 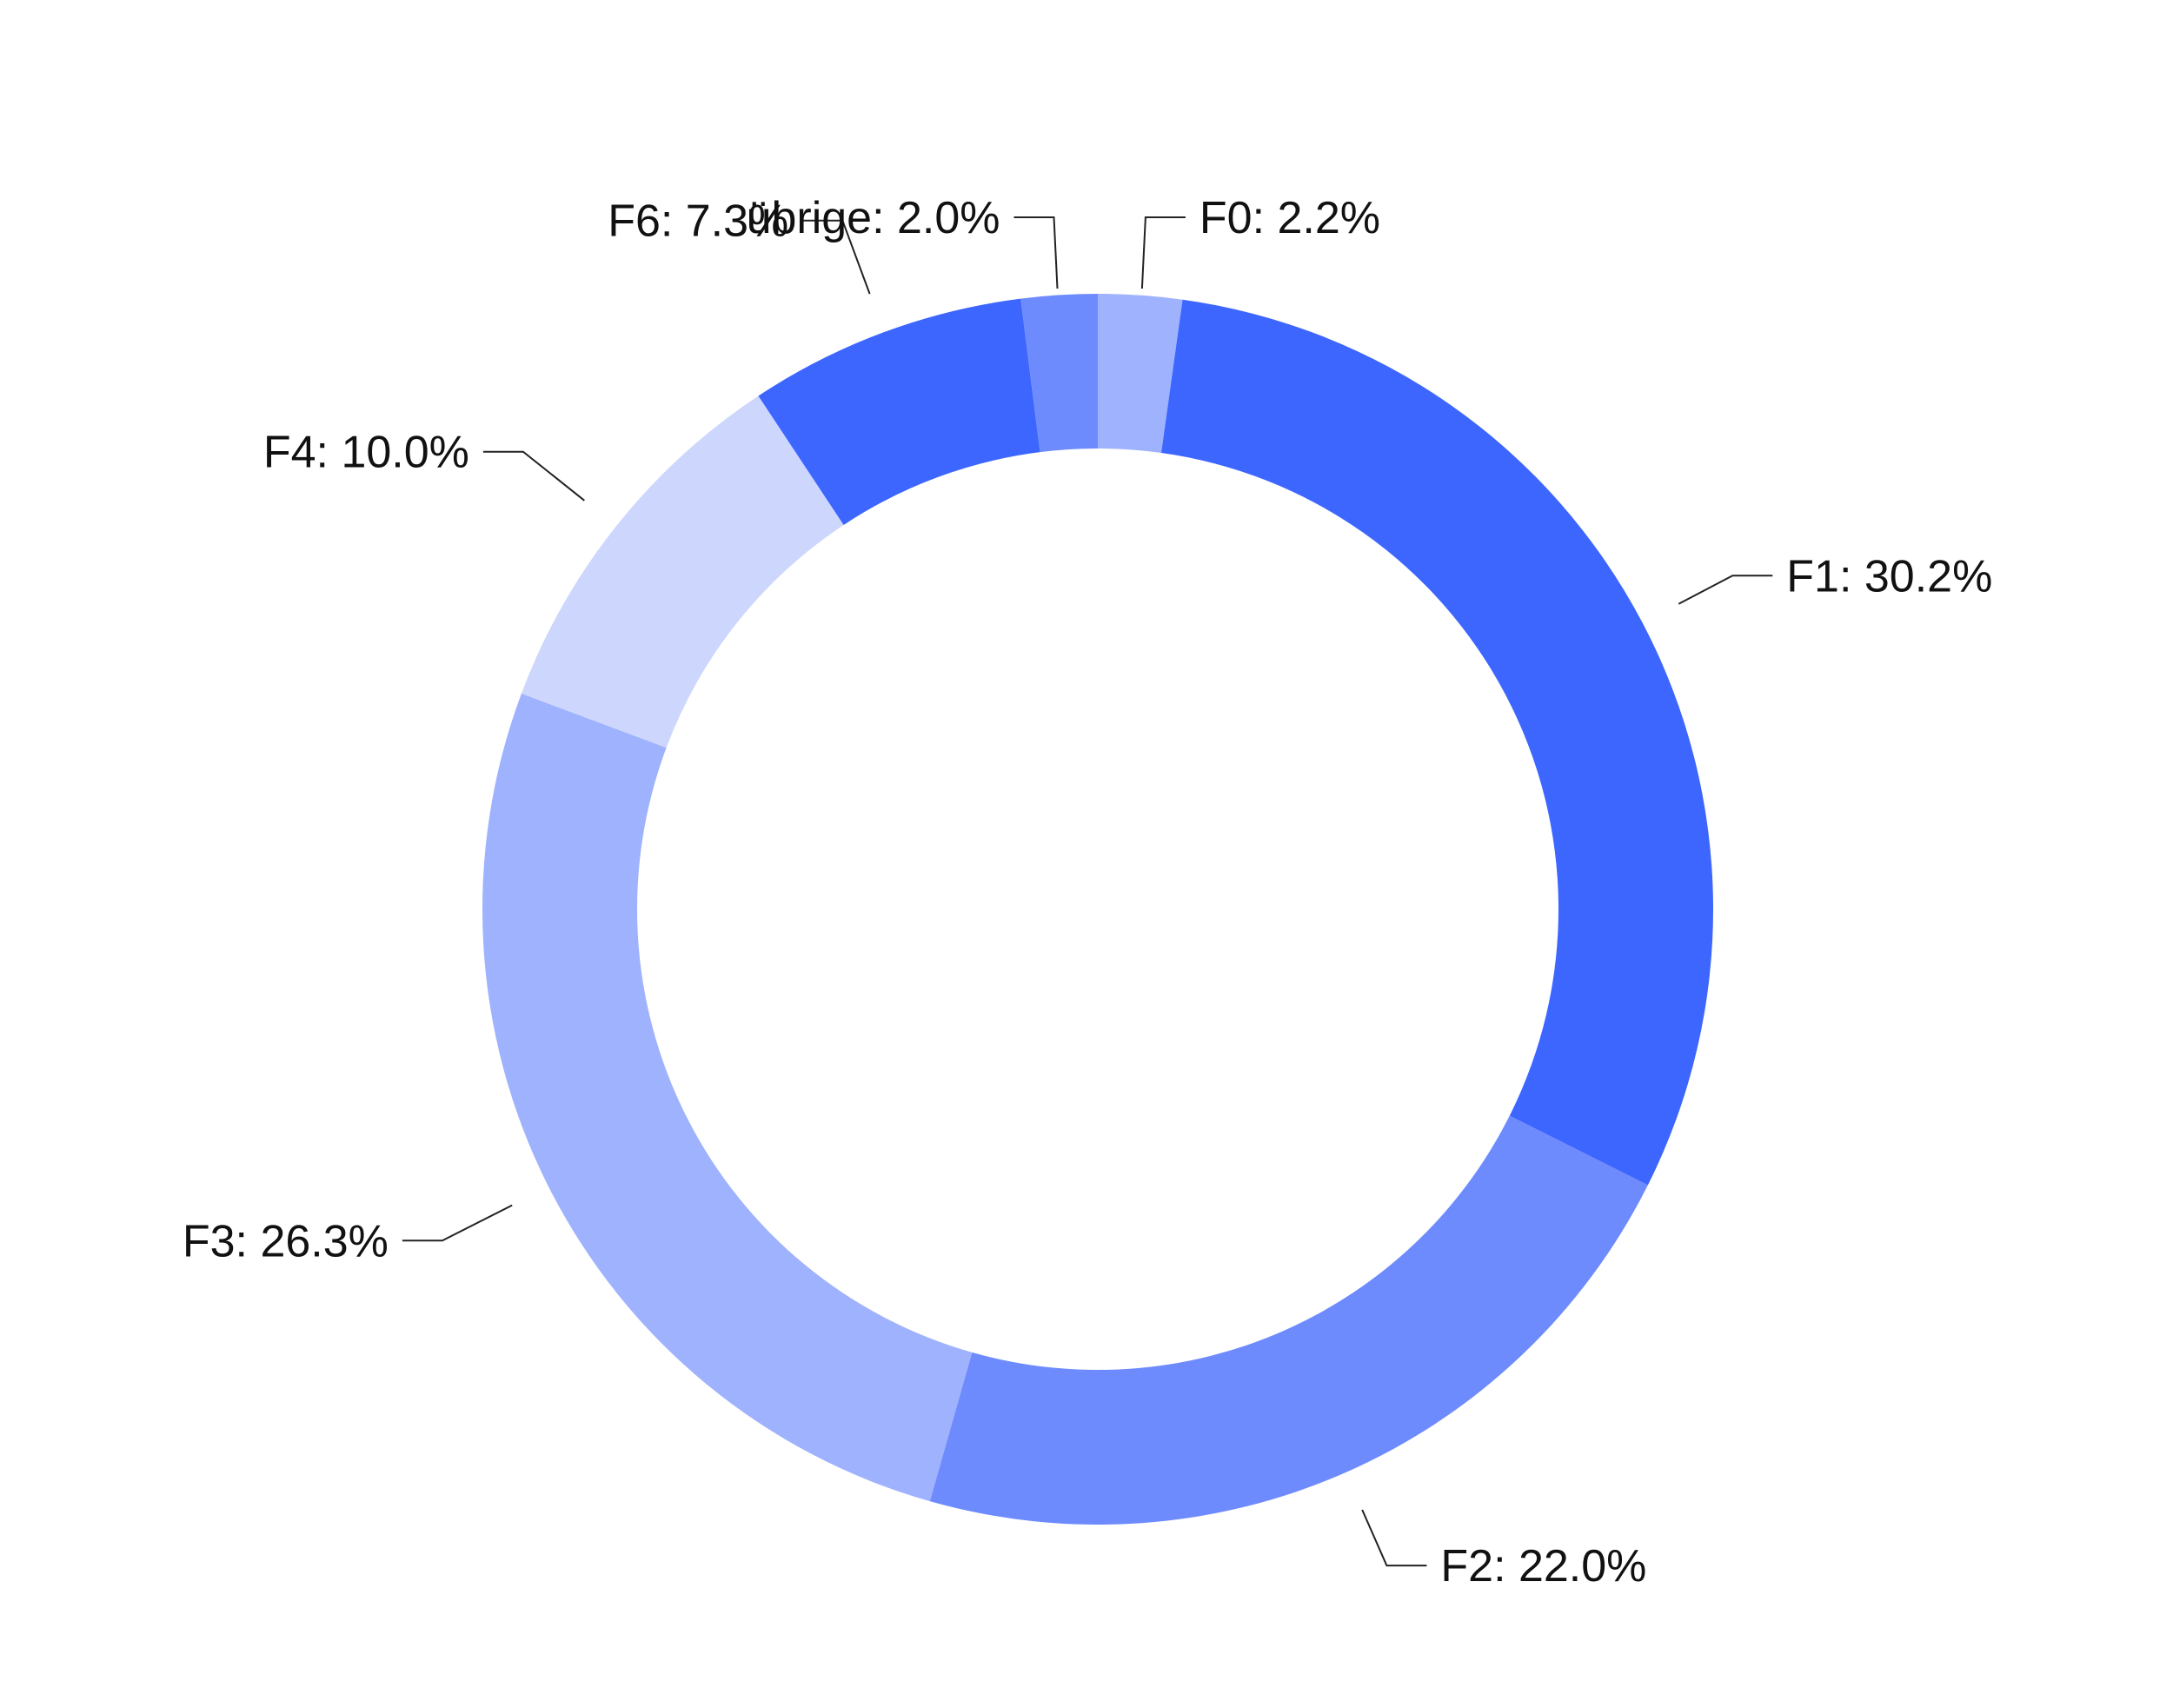 What do you see at coordinates (1059, 373) in the screenshot?
I see `donut-slice-übrige` at bounding box center [1059, 373].